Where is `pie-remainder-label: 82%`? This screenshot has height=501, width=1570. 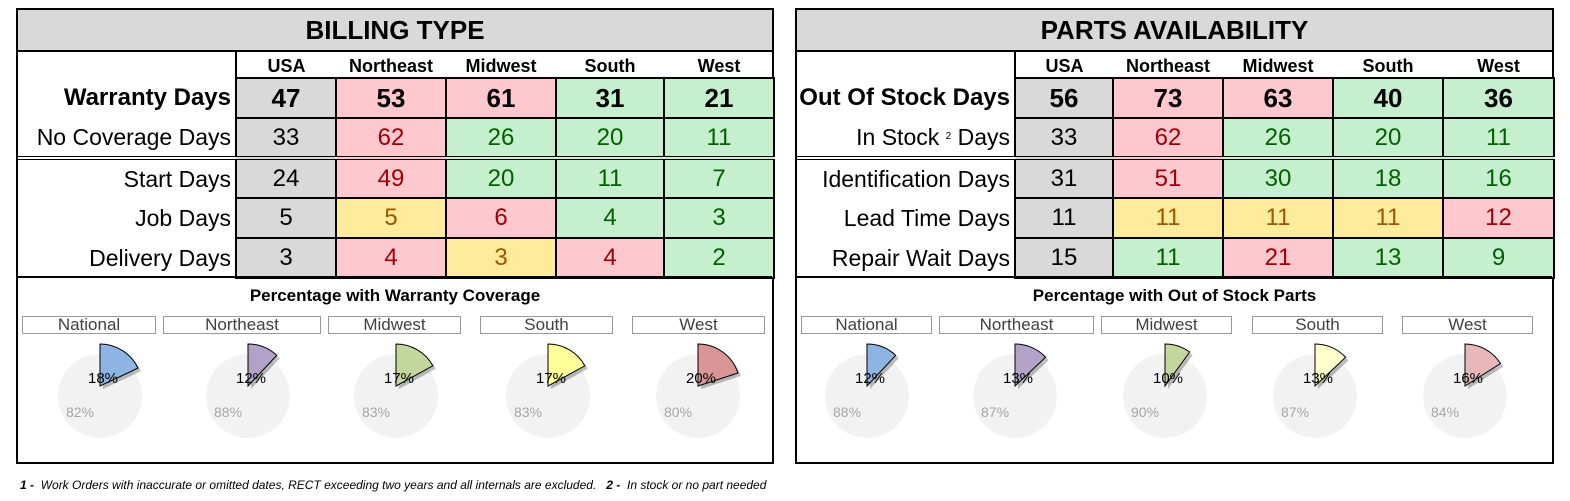 pie-remainder-label: 82% is located at coordinates (80, 412).